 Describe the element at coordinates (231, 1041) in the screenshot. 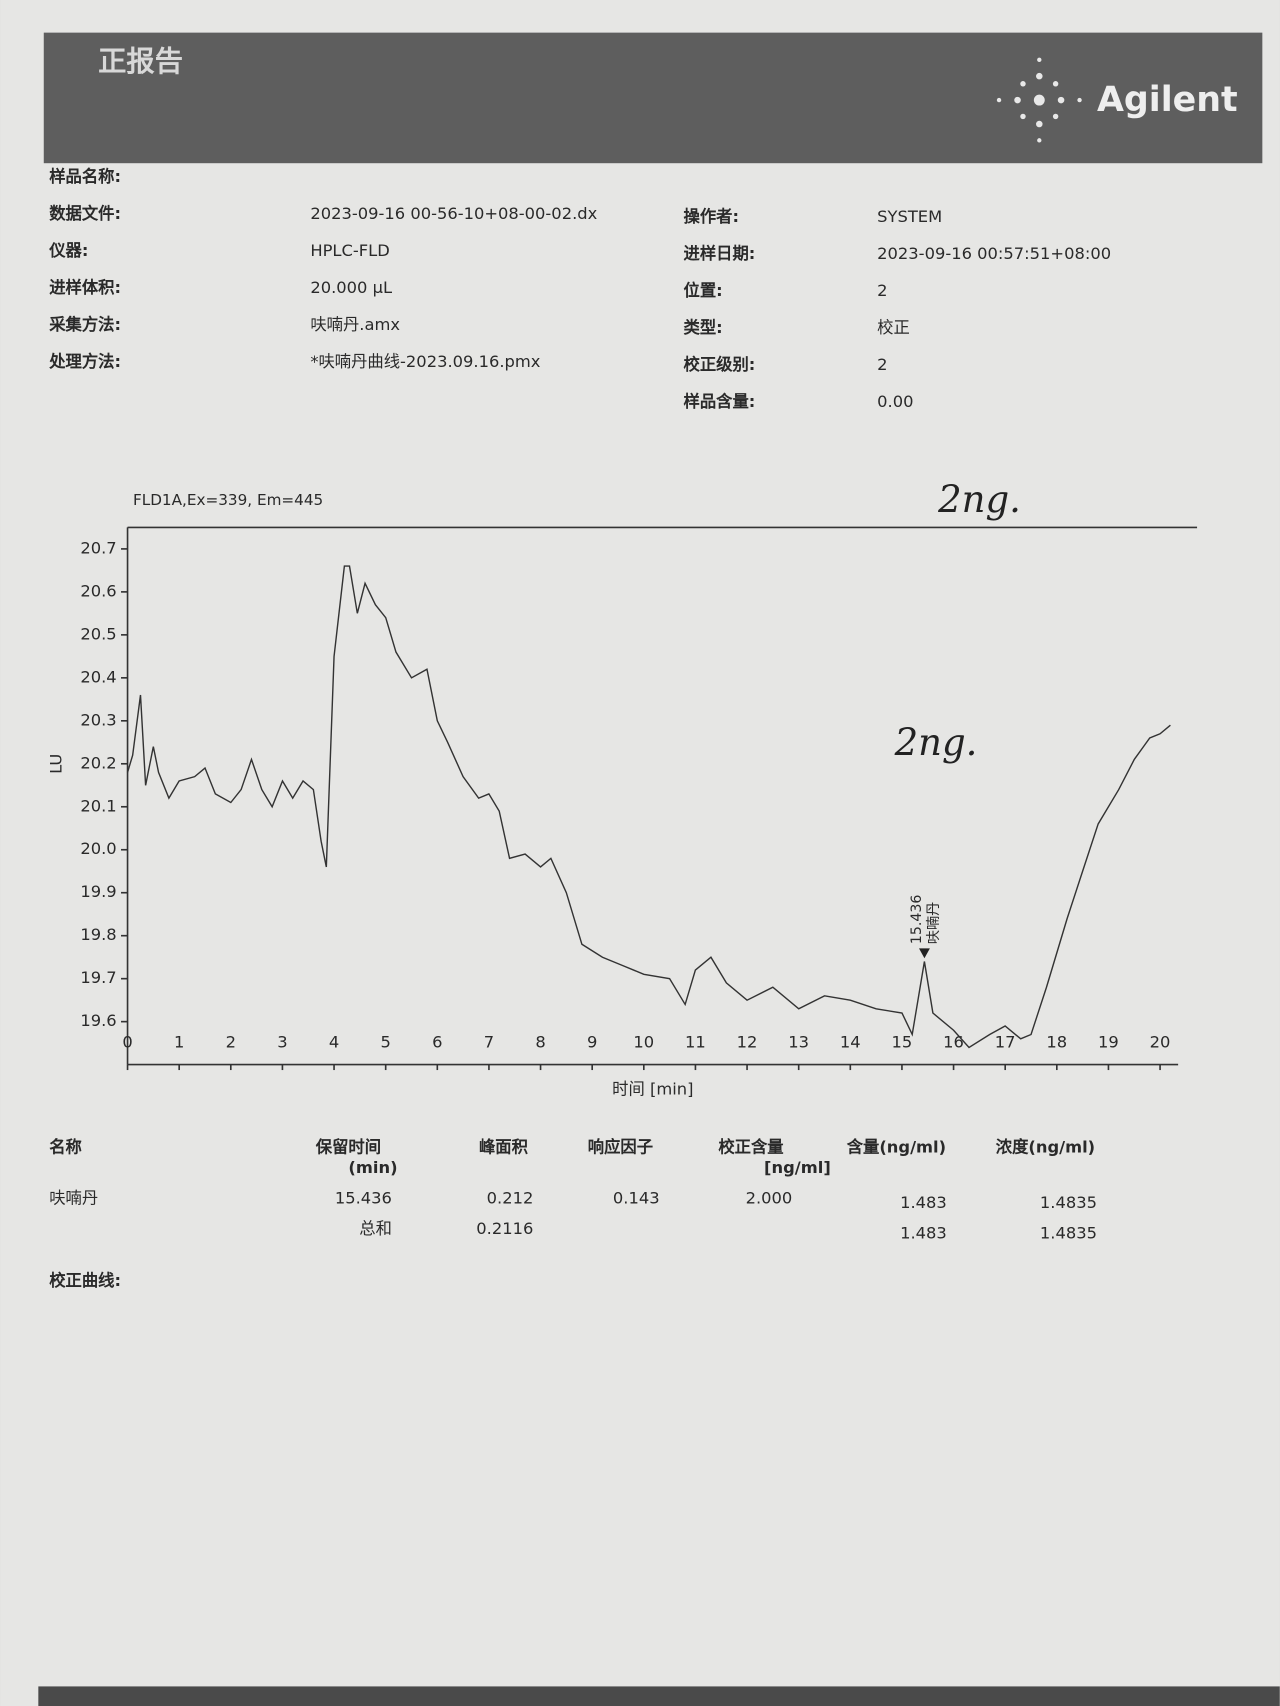

I see `x-tick-label: 2` at that location.